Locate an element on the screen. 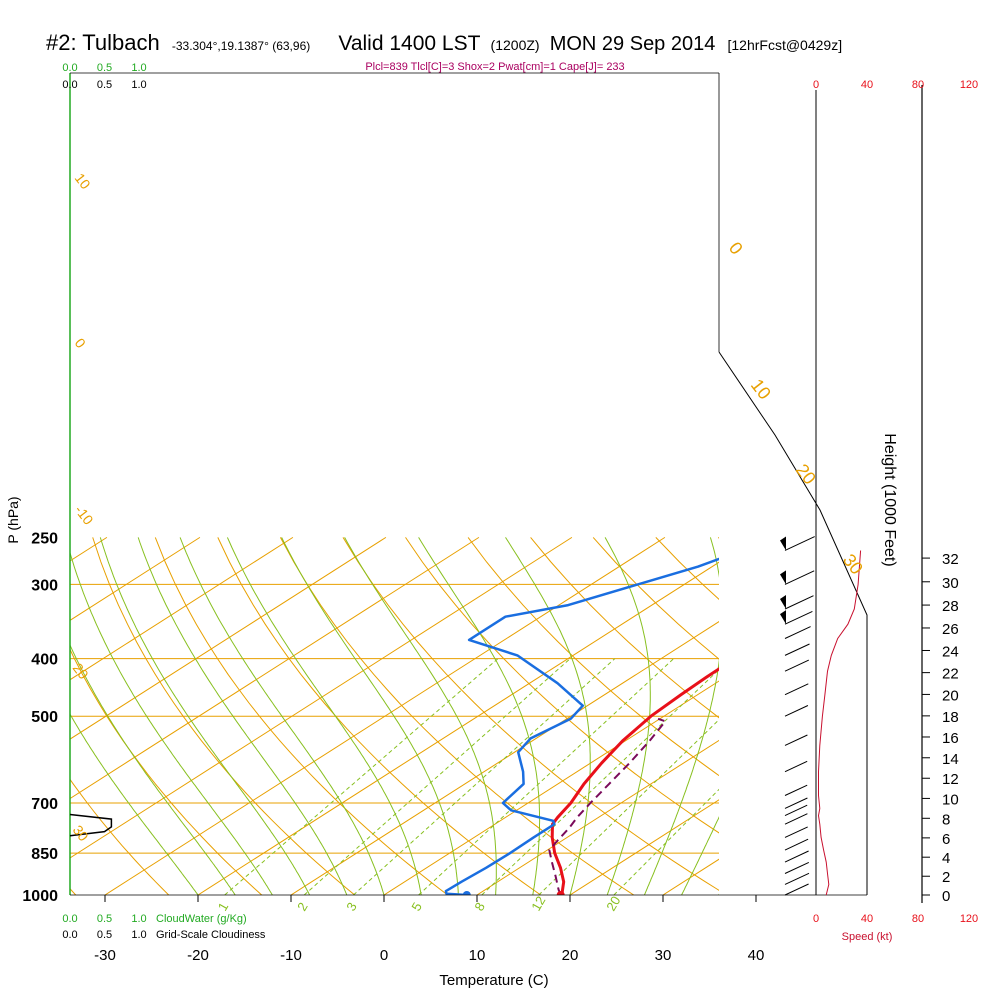 The height and width of the screenshot is (1000, 1000). y-tick-label: 700 is located at coordinates (44, 804).